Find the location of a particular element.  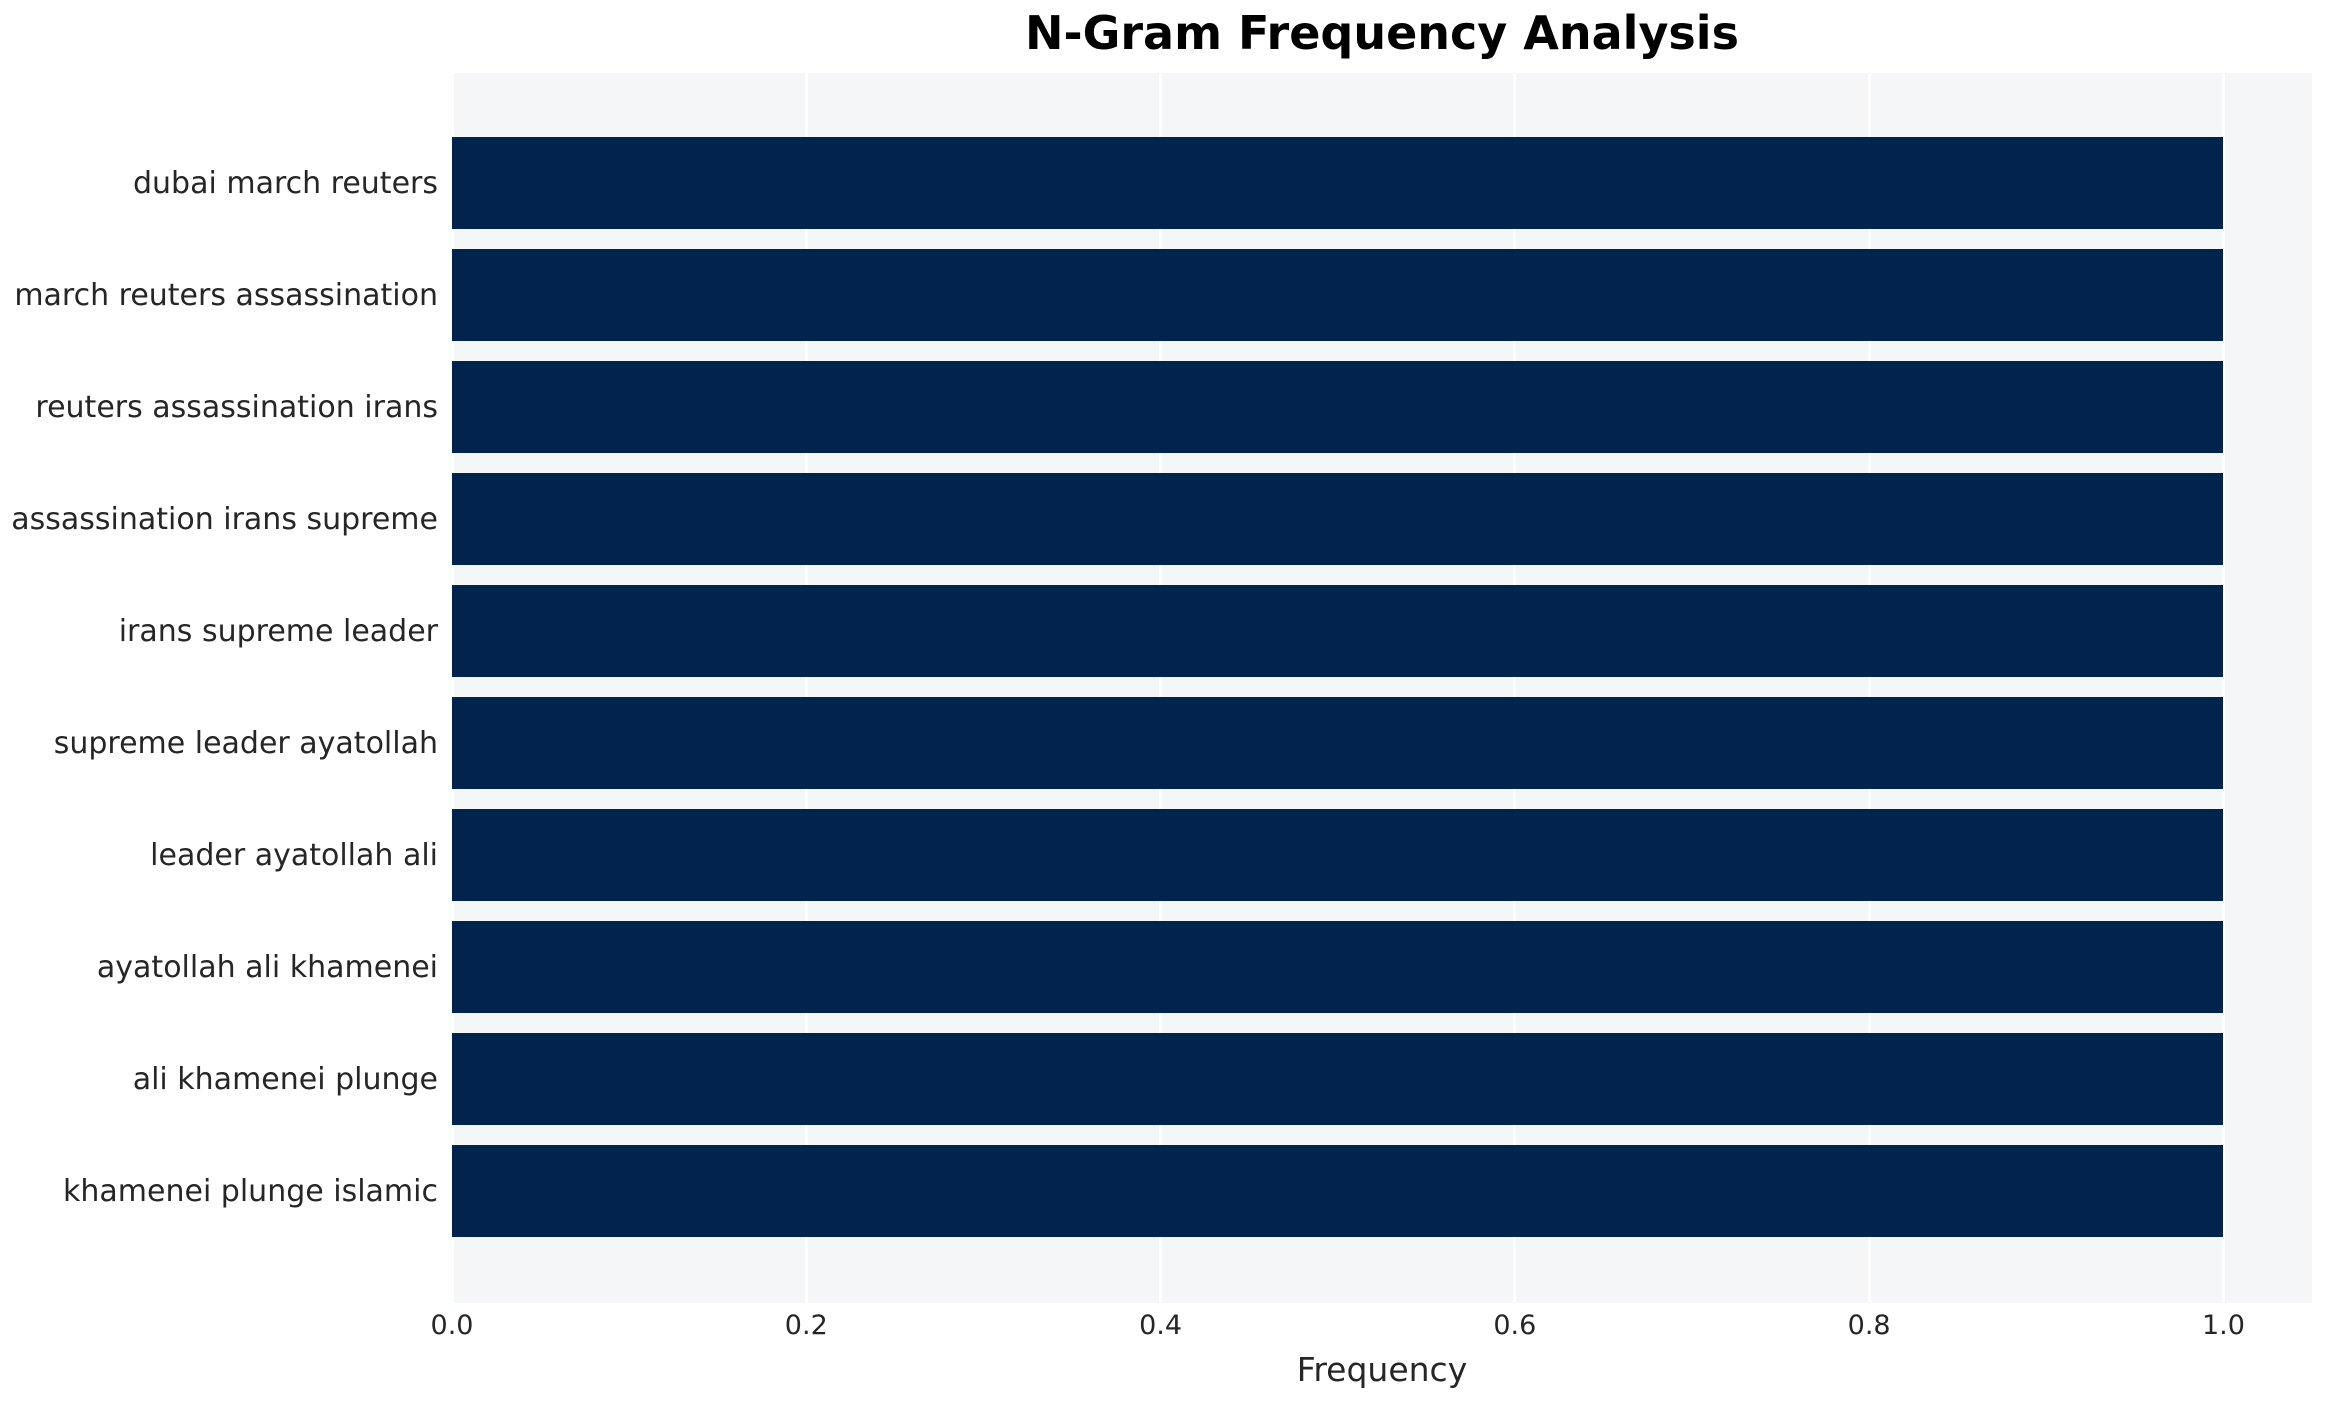

x-tick-label: 0.4 is located at coordinates (1161, 1325).